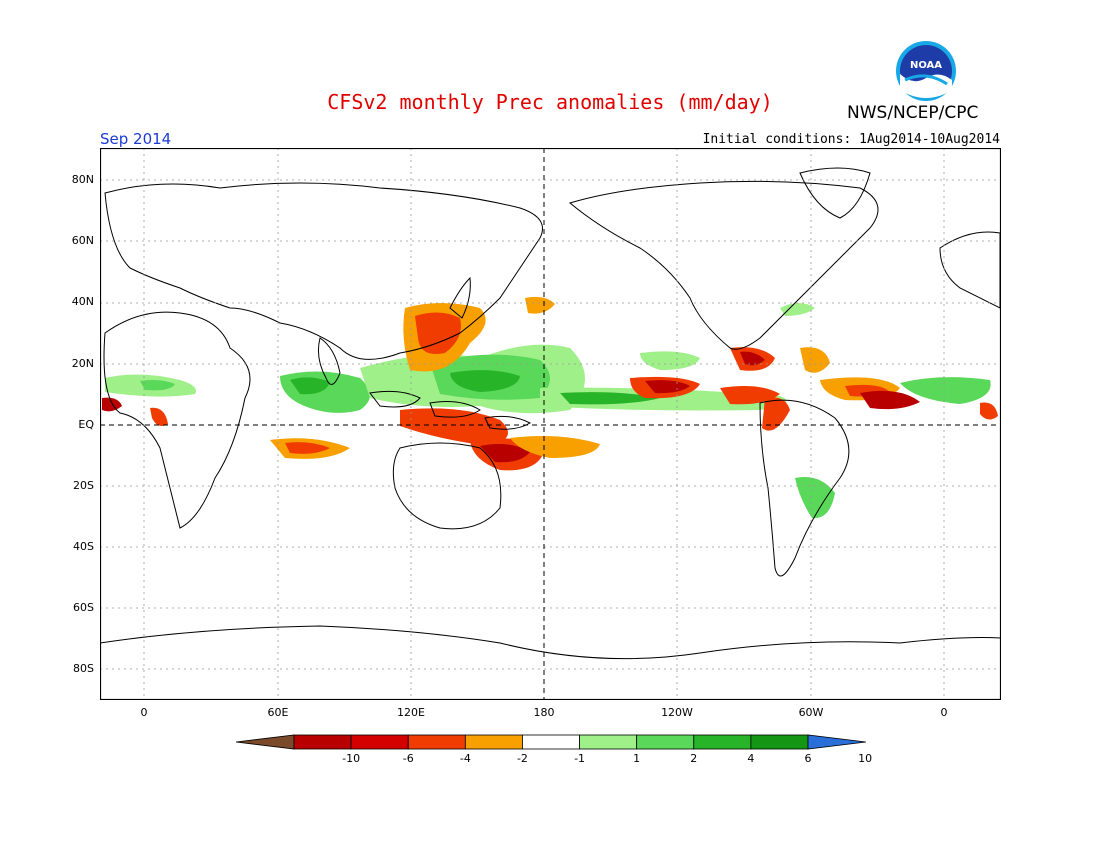  I want to click on colorbar-label: -1, so click(580, 758).